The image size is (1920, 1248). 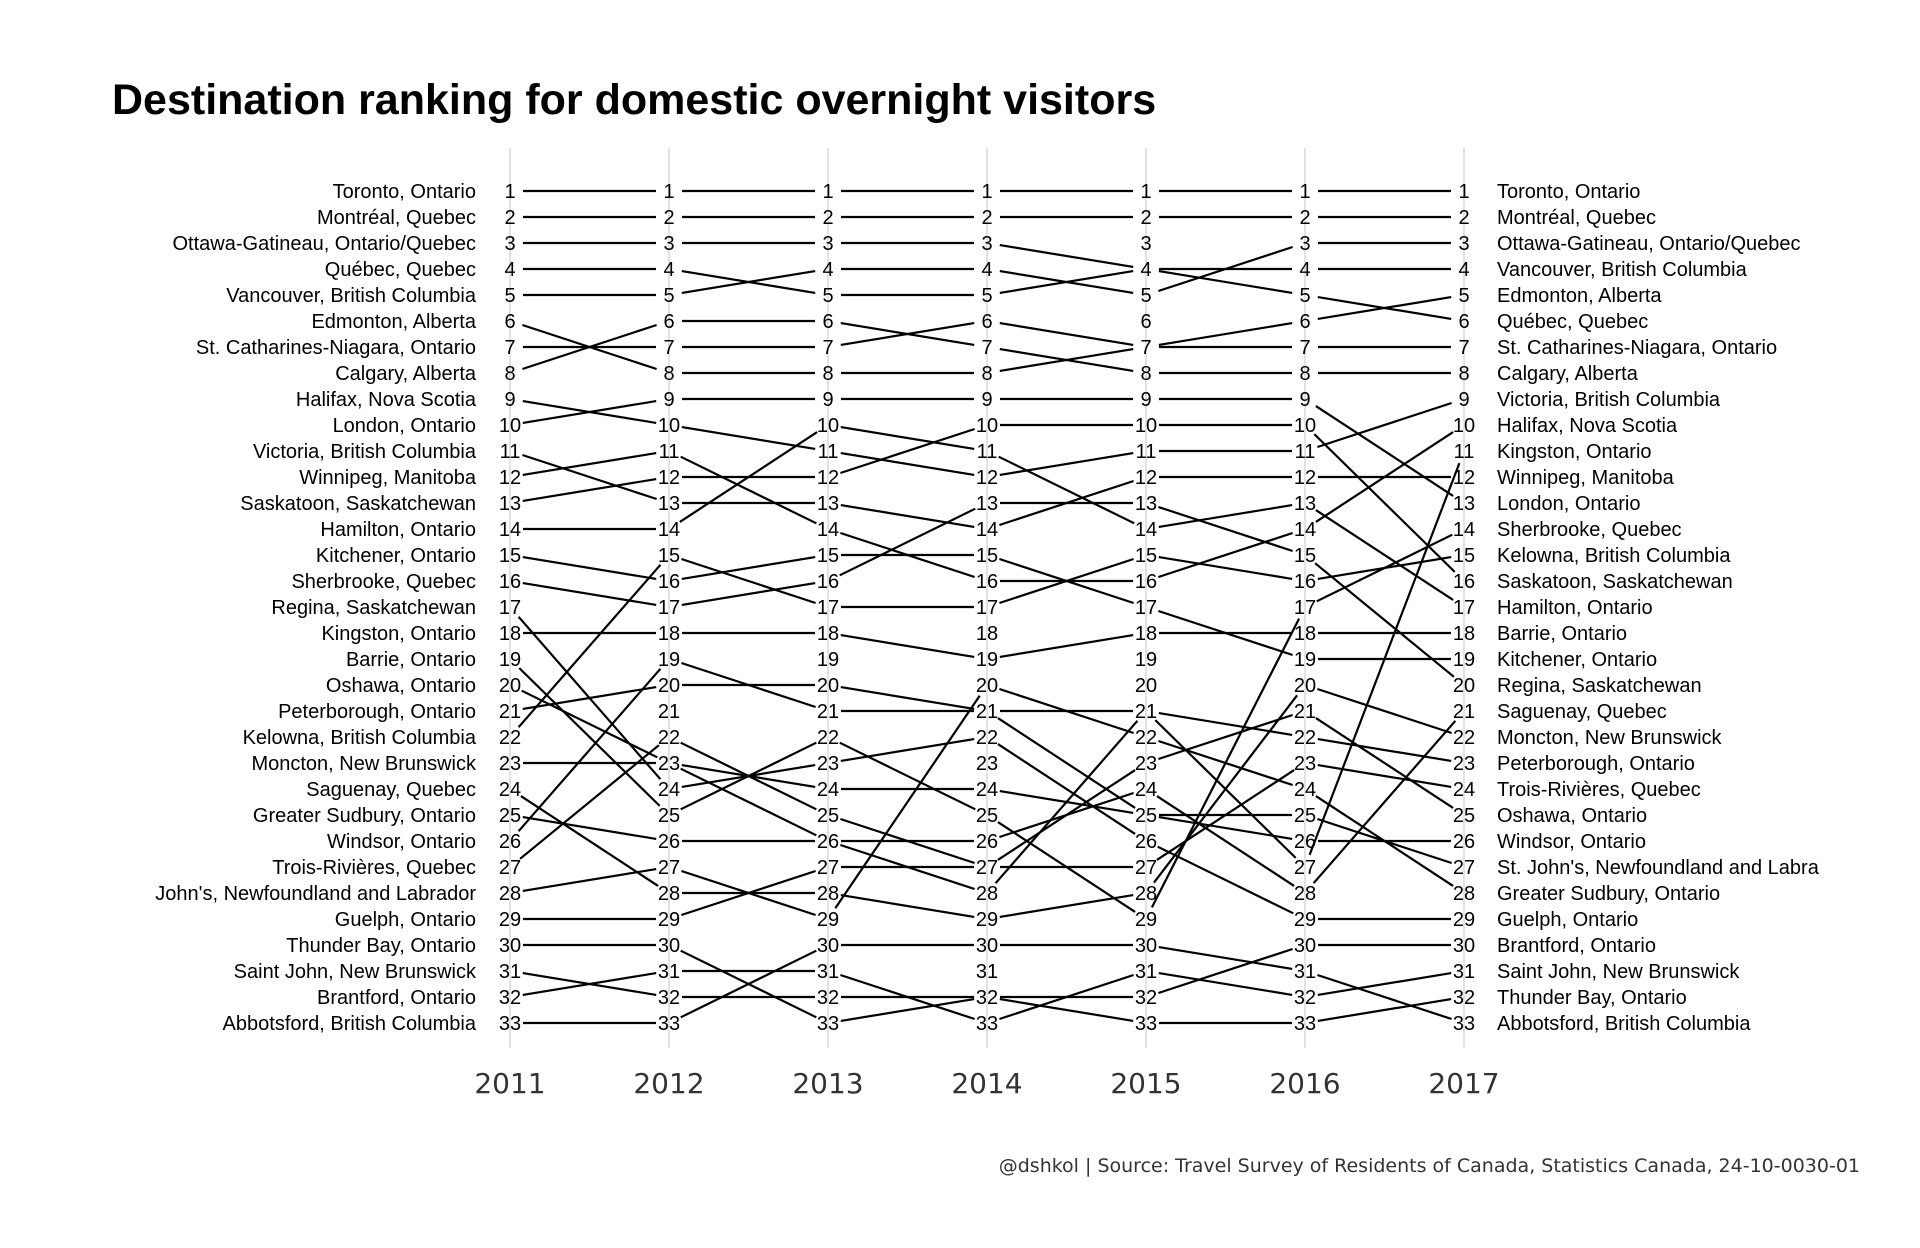 What do you see at coordinates (1464, 998) in the screenshot?
I see `rank-label-2017-32: 32` at bounding box center [1464, 998].